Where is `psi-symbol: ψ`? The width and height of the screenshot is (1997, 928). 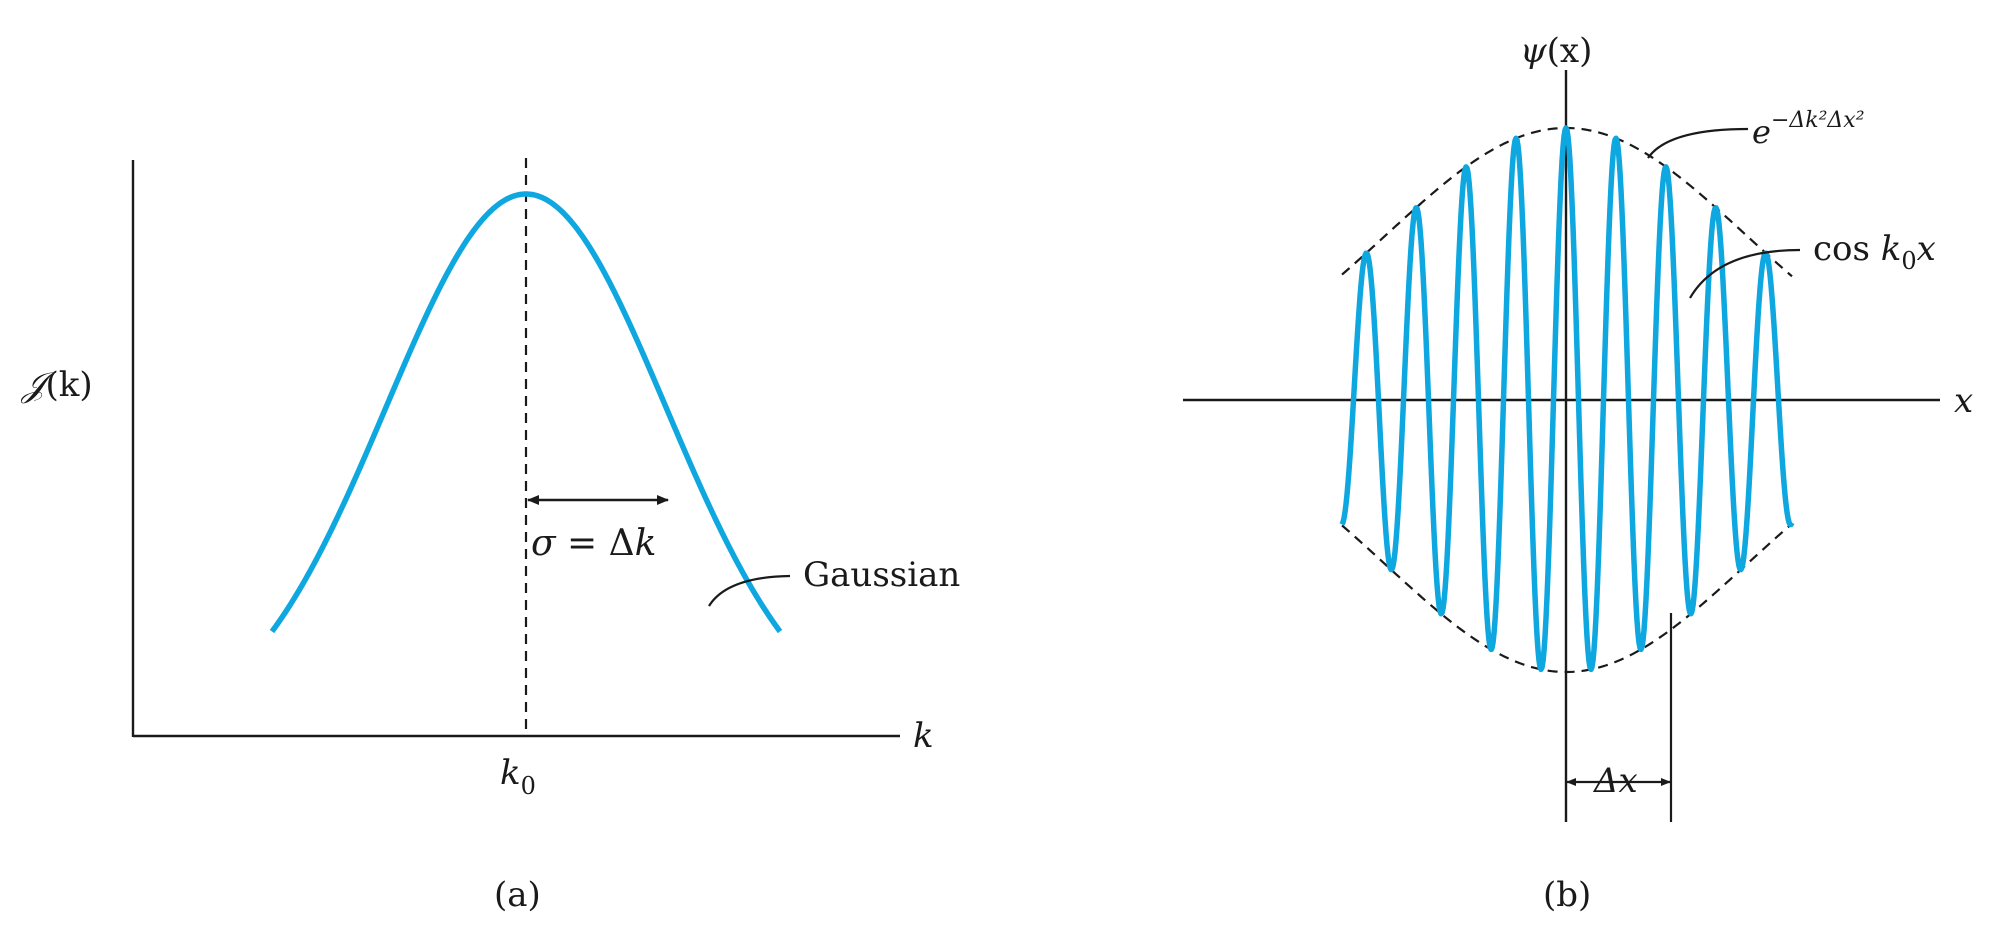 psi-symbol: ψ is located at coordinates (1533, 51).